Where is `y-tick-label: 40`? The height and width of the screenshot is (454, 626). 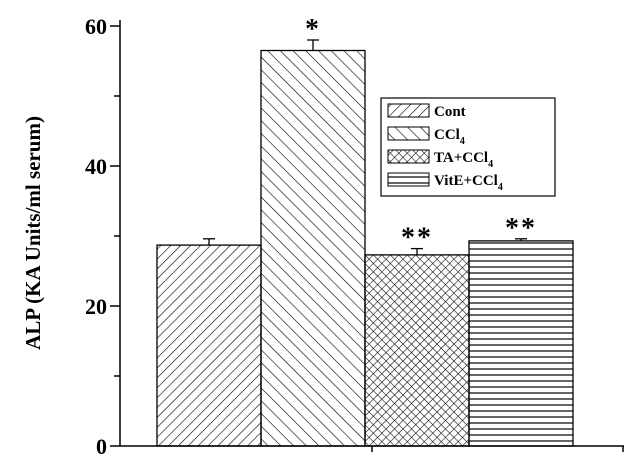 y-tick-label: 40 is located at coordinates (96, 166).